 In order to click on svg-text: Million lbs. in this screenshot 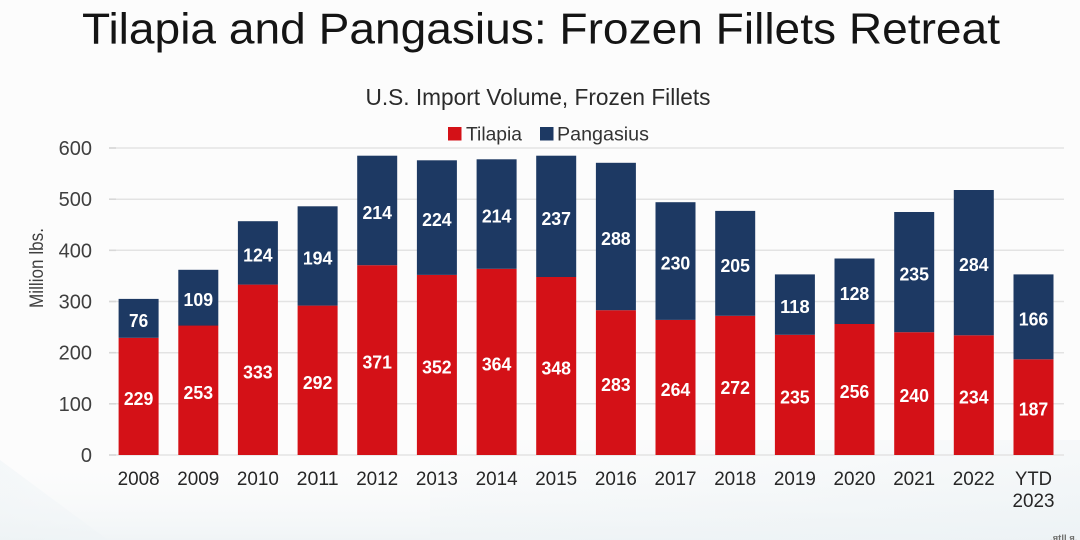, I will do `click(37, 268)`.